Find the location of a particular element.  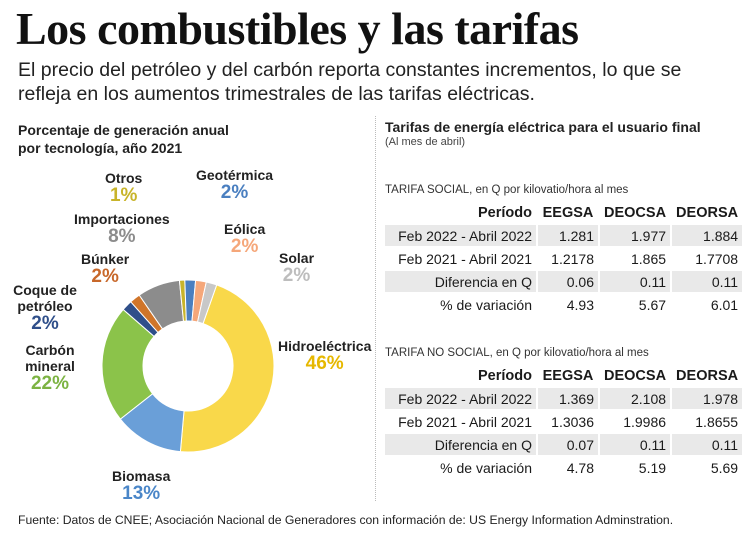

table-cell: 6.01 is located at coordinates (724, 304).